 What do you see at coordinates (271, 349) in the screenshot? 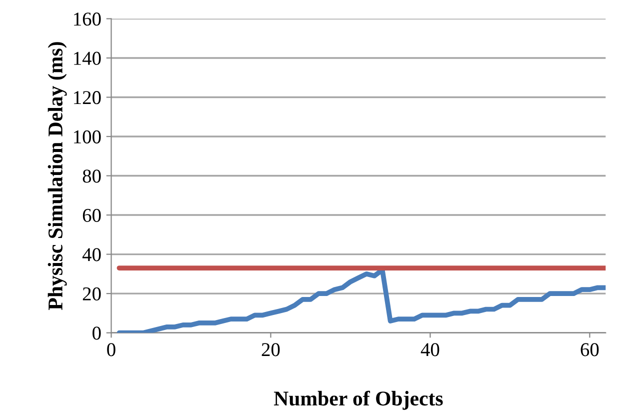
I see `x-tick-label: 20` at bounding box center [271, 349].